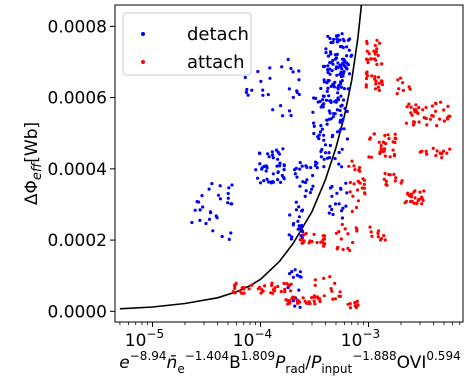 Image resolution: width=469 pixels, height=376 pixels. Describe the element at coordinates (360, 339) in the screenshot. I see `x-tick-label: 10−3` at that location.